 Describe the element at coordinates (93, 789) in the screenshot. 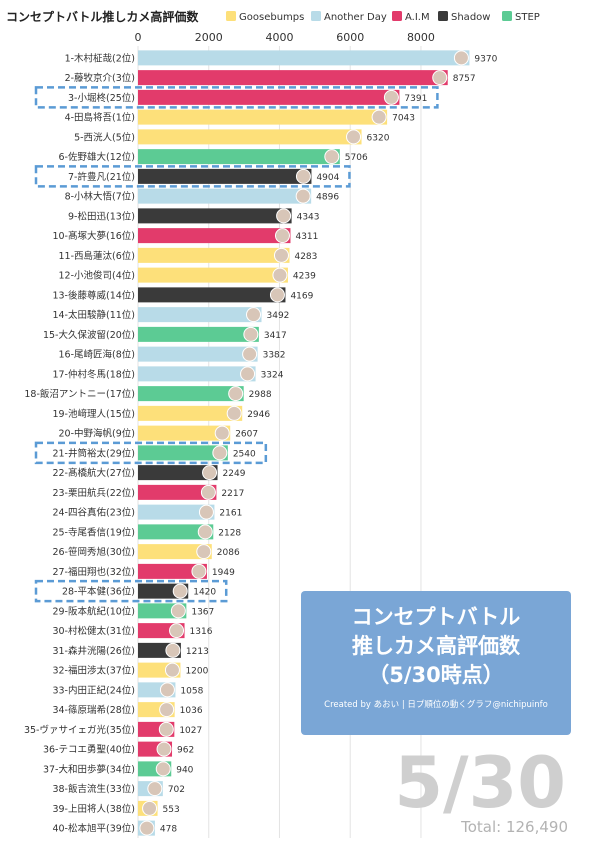

I see `category-label: 38-飯吉流生(33位)` at that location.